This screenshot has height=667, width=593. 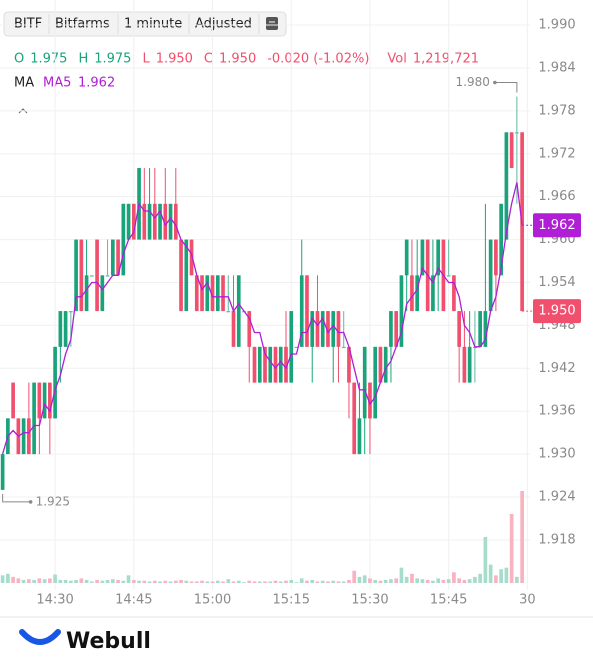 I want to click on y-tick-label: 1.972, so click(x=556, y=153).